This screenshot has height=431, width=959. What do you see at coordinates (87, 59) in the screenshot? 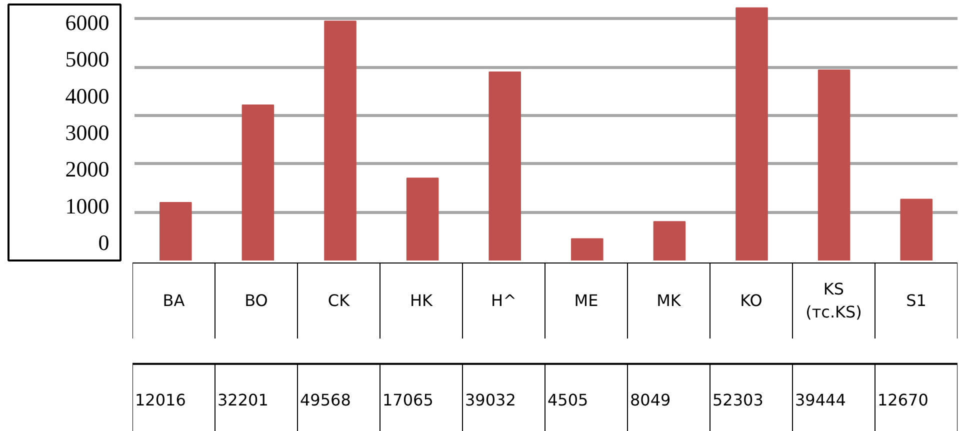
I see `text: 5000` at bounding box center [87, 59].